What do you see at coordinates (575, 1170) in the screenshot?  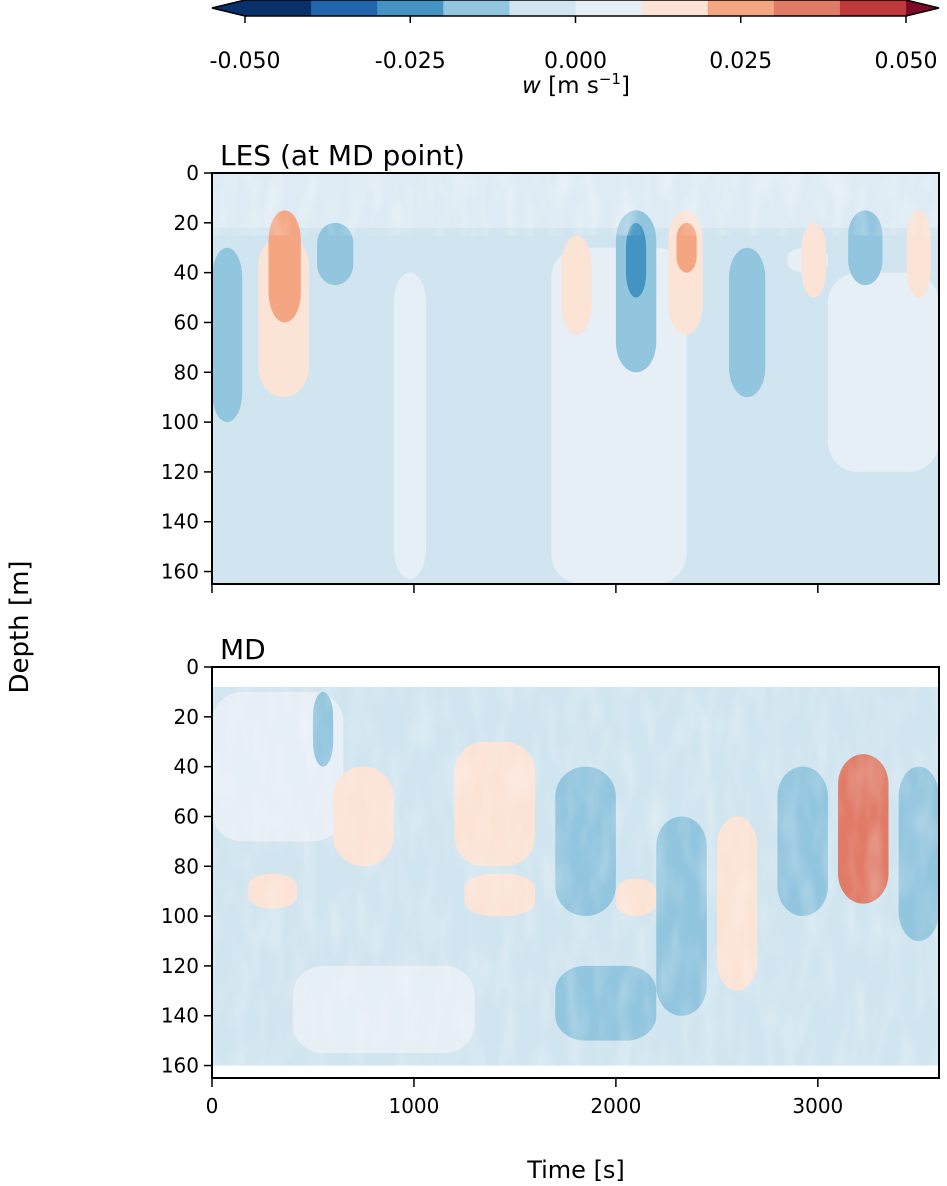 I see `x-axis-label: Time [s]` at bounding box center [575, 1170].